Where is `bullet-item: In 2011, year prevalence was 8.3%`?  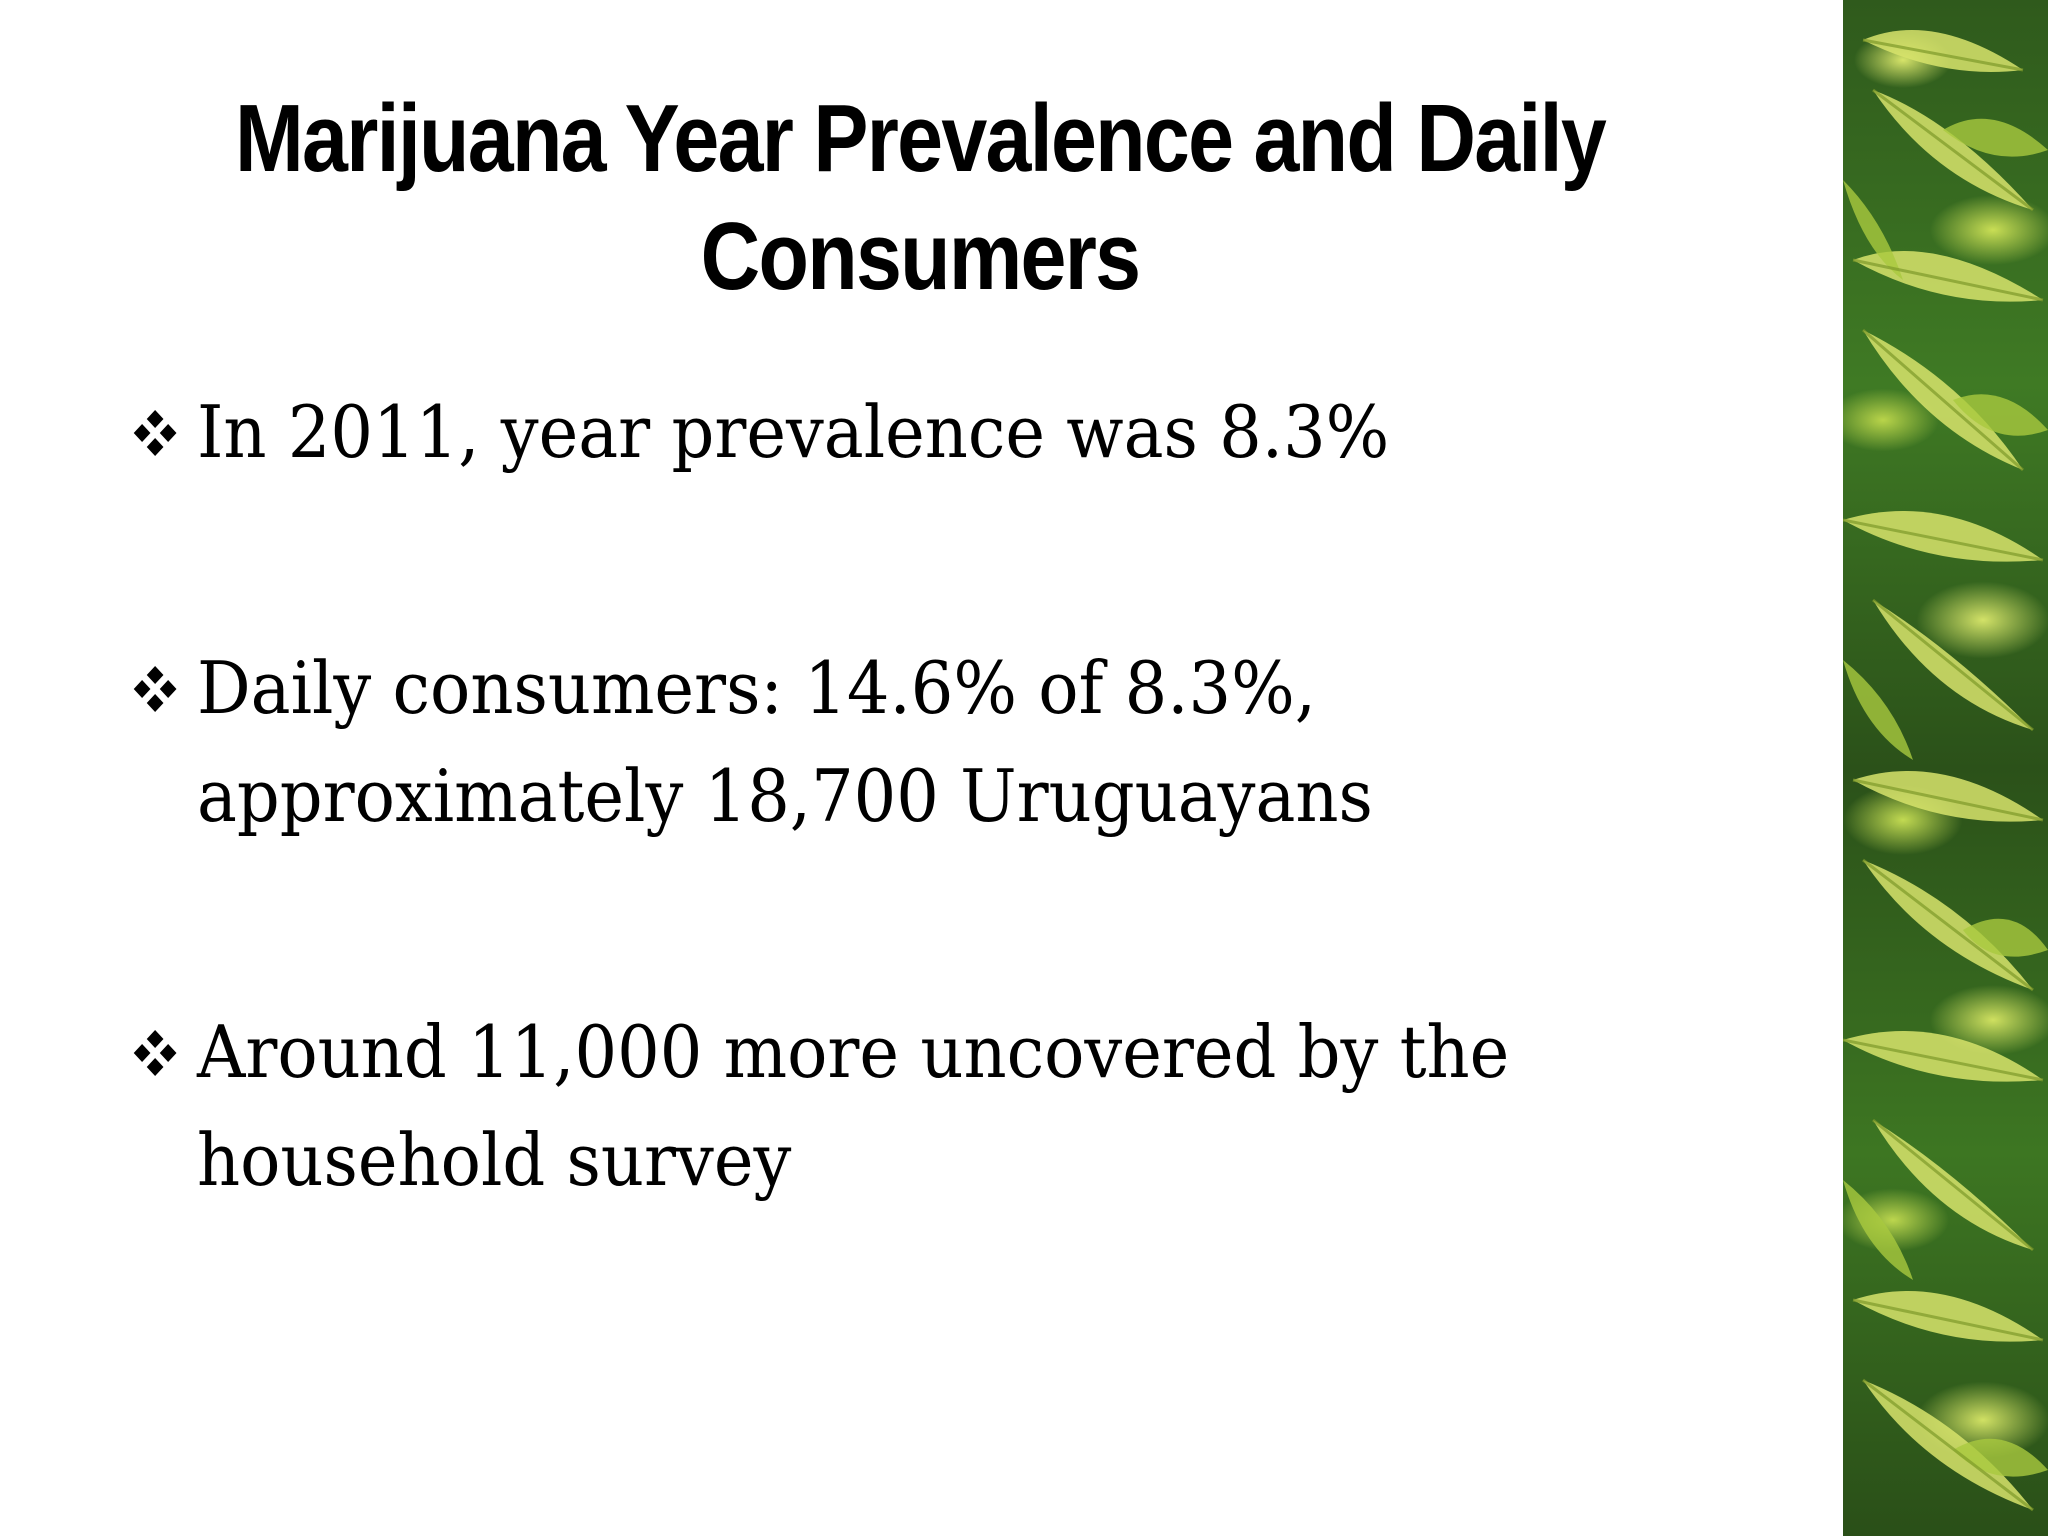 bullet-item: In 2011, year prevalence was 8.3% is located at coordinates (892, 432).